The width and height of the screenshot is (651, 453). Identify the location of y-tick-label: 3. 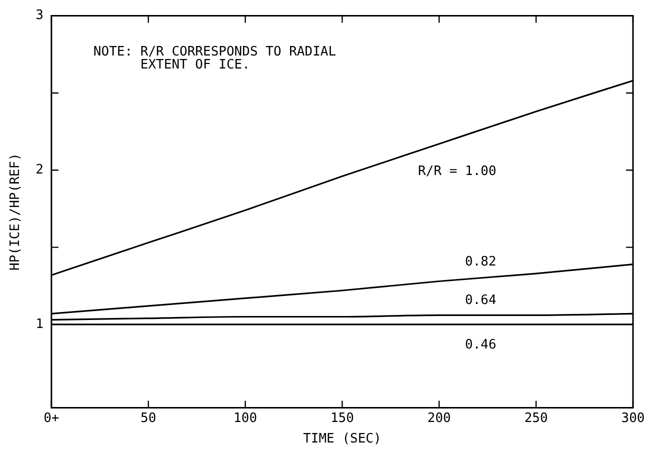
(40, 16).